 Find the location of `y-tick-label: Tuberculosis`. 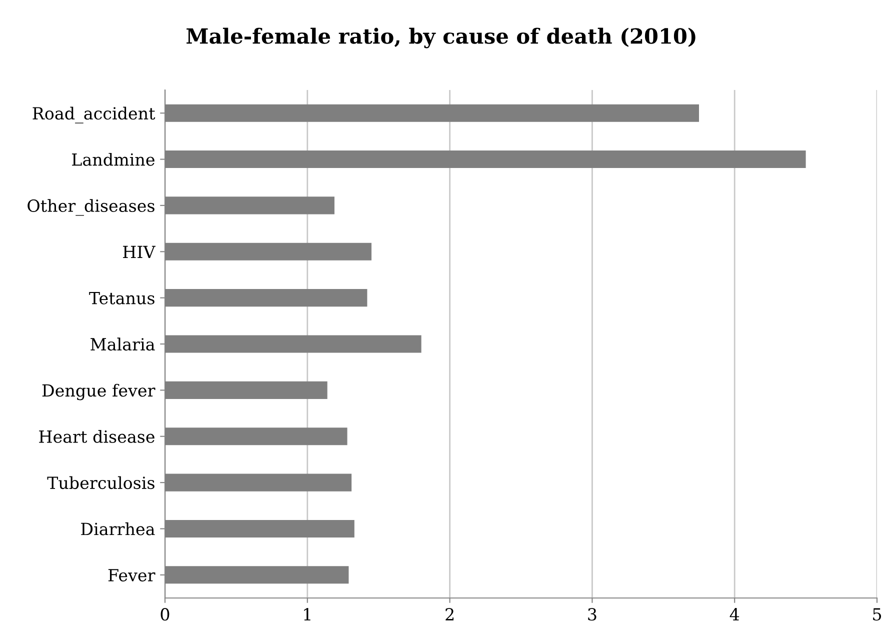

y-tick-label: Tuberculosis is located at coordinates (100, 483).